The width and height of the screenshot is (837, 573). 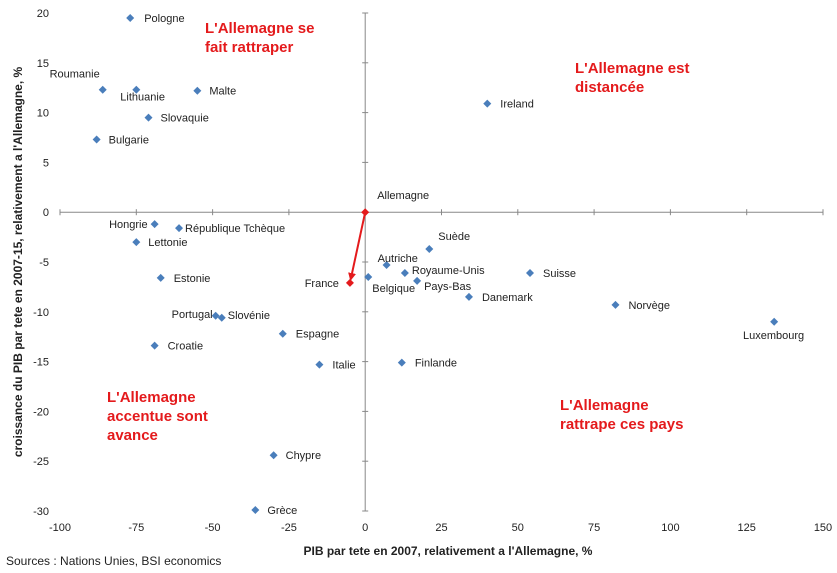 What do you see at coordinates (43, 64) in the screenshot?
I see `y-tick-label: 15` at bounding box center [43, 64].